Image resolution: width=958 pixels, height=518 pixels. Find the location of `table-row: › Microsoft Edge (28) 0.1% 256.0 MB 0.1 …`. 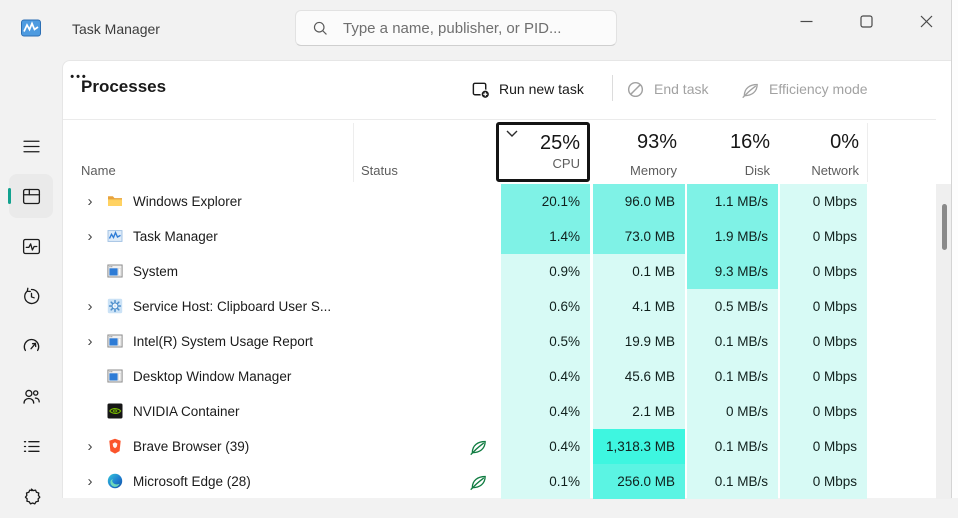

table-row: › Microsoft Edge (28) 0.1% 256.0 MB 0.1 … is located at coordinates (499, 481).